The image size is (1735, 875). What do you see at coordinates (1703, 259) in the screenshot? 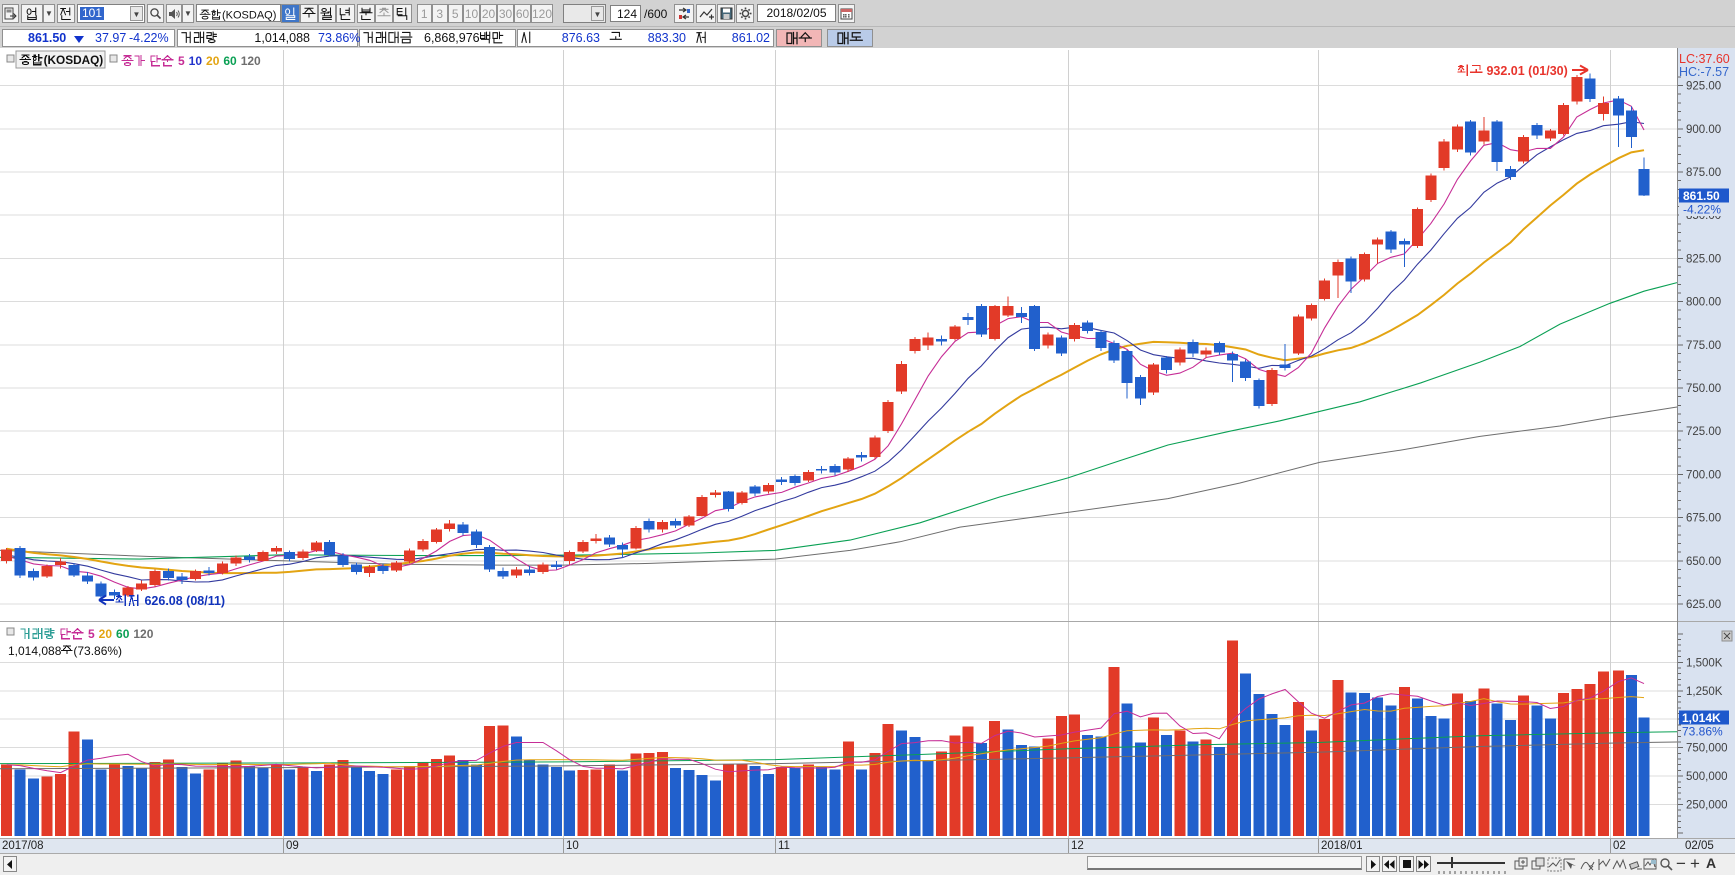
I see `svg-text: 825.00` at bounding box center [1703, 259].